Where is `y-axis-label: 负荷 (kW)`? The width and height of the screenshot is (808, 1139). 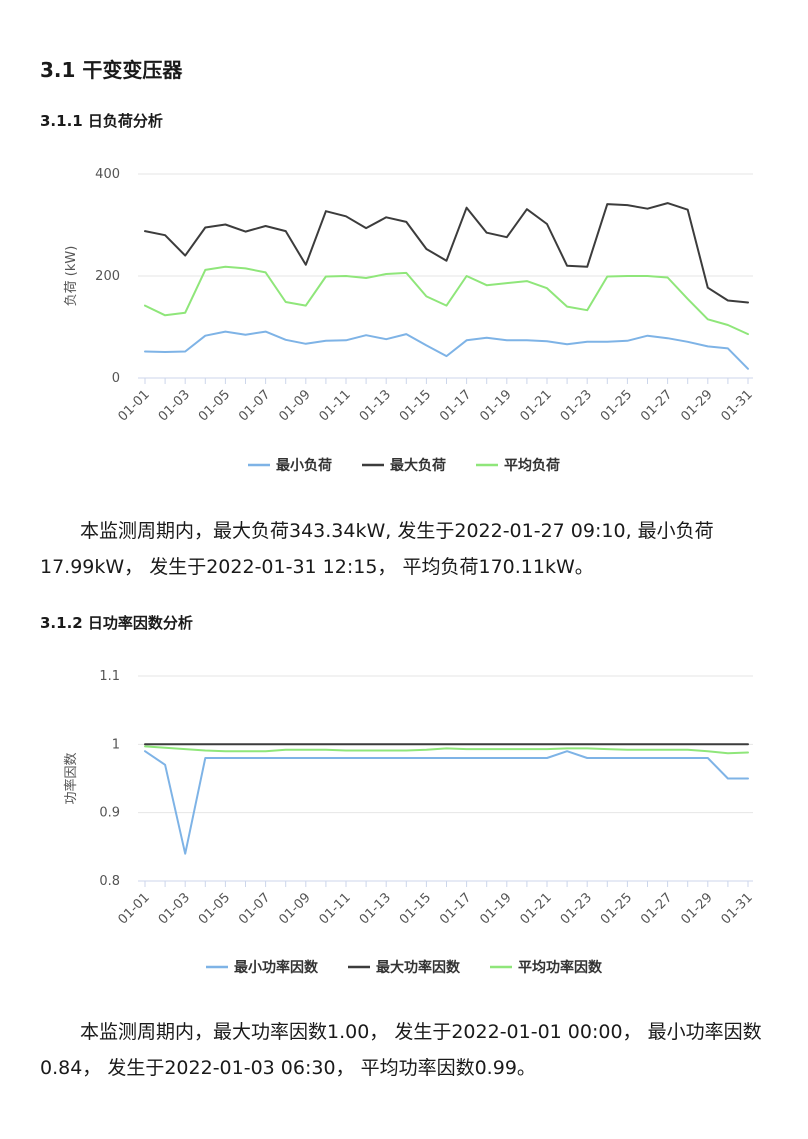 y-axis-label: 负荷 (kW) is located at coordinates (71, 276).